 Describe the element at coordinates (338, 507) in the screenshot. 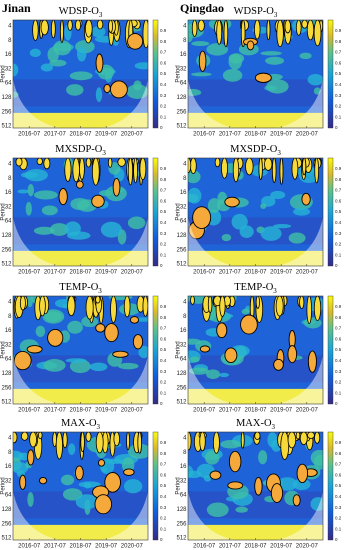

I see `colorbar-tick-label: 0.3` at that location.